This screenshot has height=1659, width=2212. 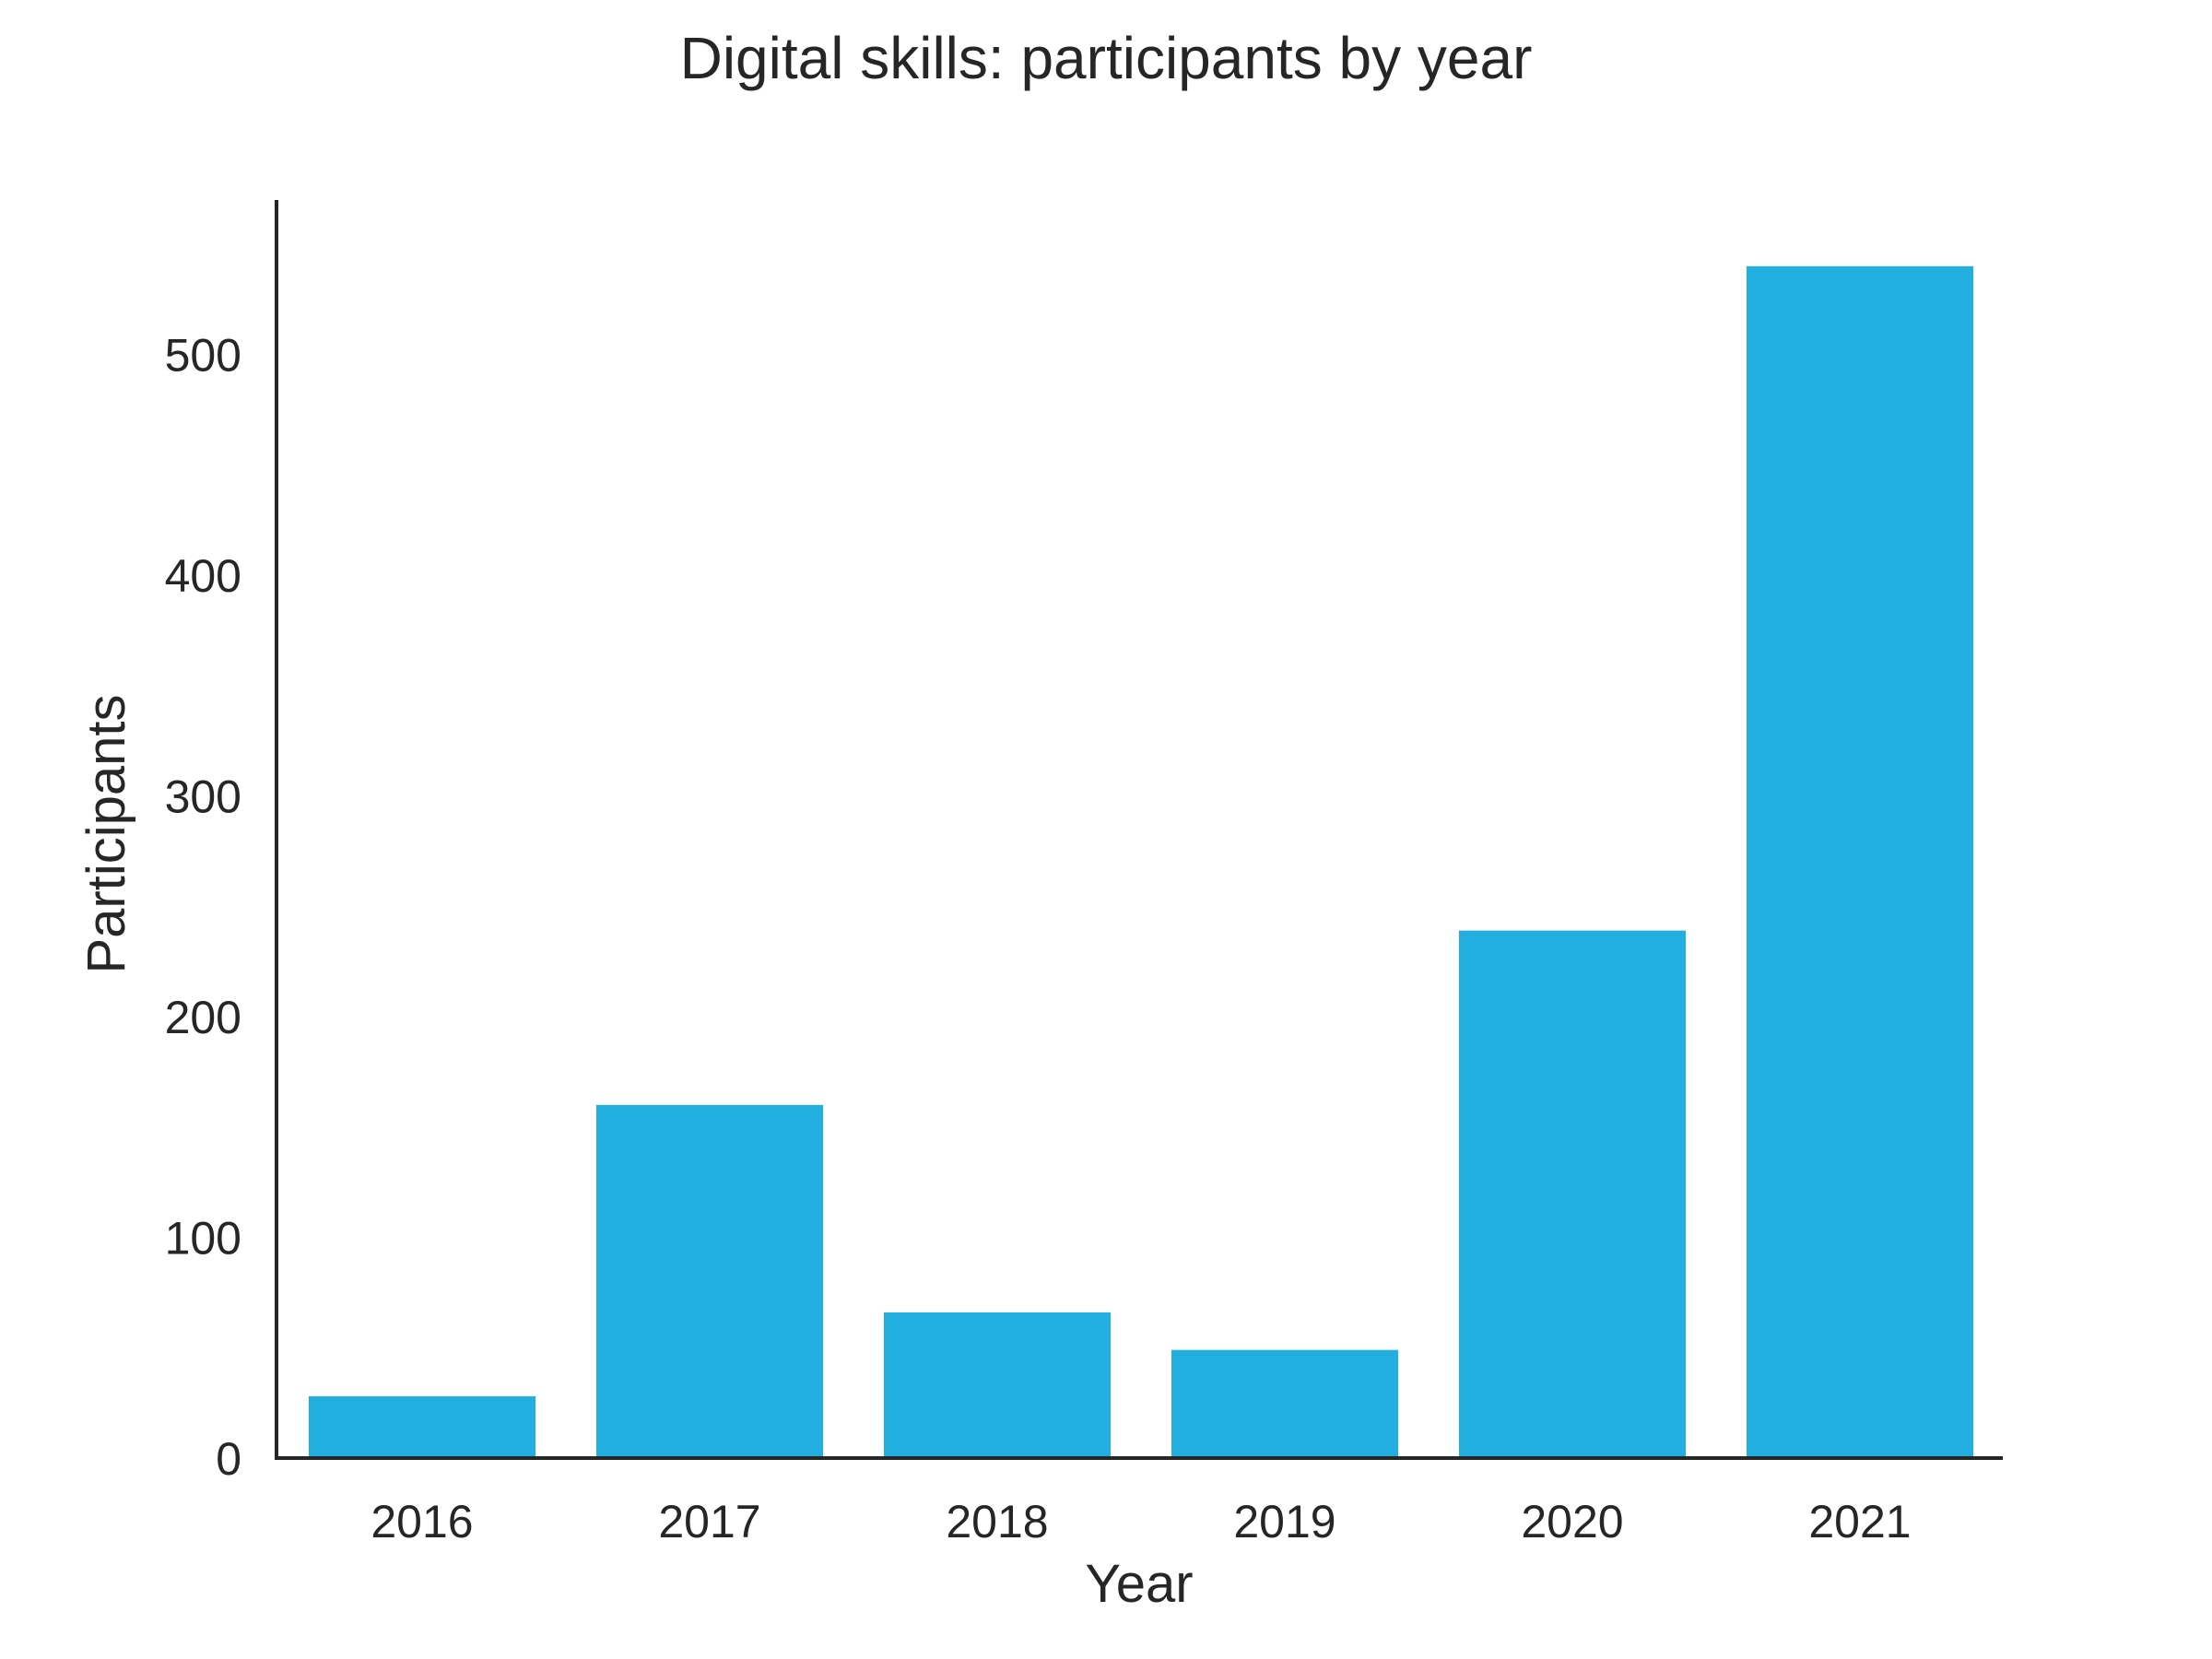 What do you see at coordinates (203, 356) in the screenshot?
I see `y-tick-label-500: 500` at bounding box center [203, 356].